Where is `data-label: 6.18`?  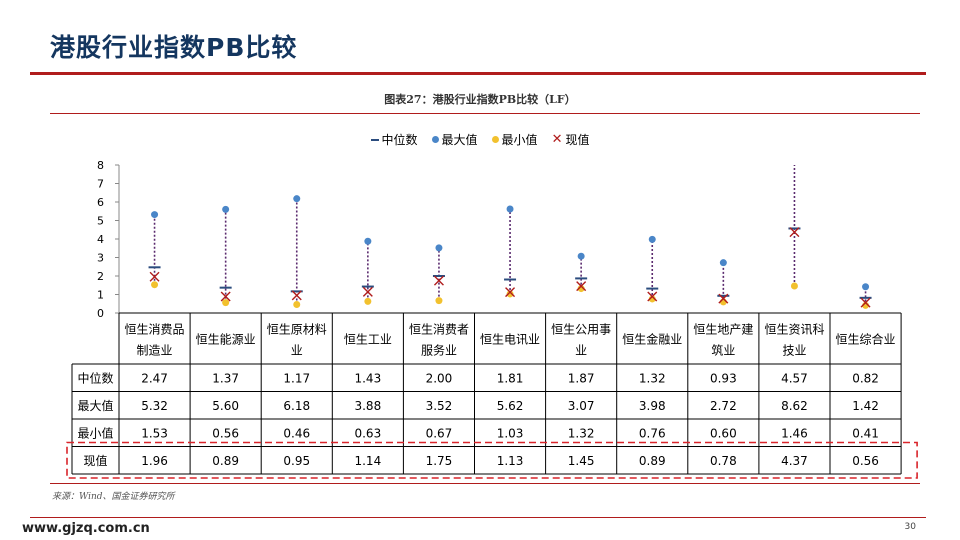 data-label: 6.18 is located at coordinates (296, 406).